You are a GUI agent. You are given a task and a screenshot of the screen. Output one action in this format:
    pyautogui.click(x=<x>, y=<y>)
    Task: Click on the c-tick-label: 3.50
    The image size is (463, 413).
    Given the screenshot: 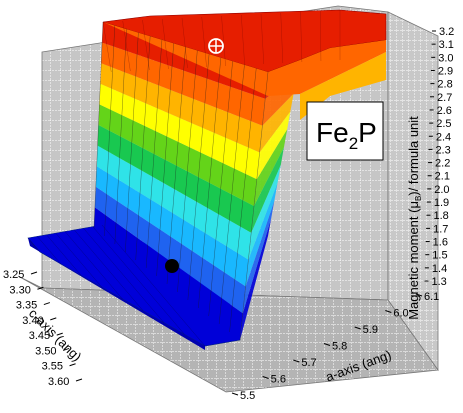 What is the action you would take?
    pyautogui.click(x=45, y=351)
    